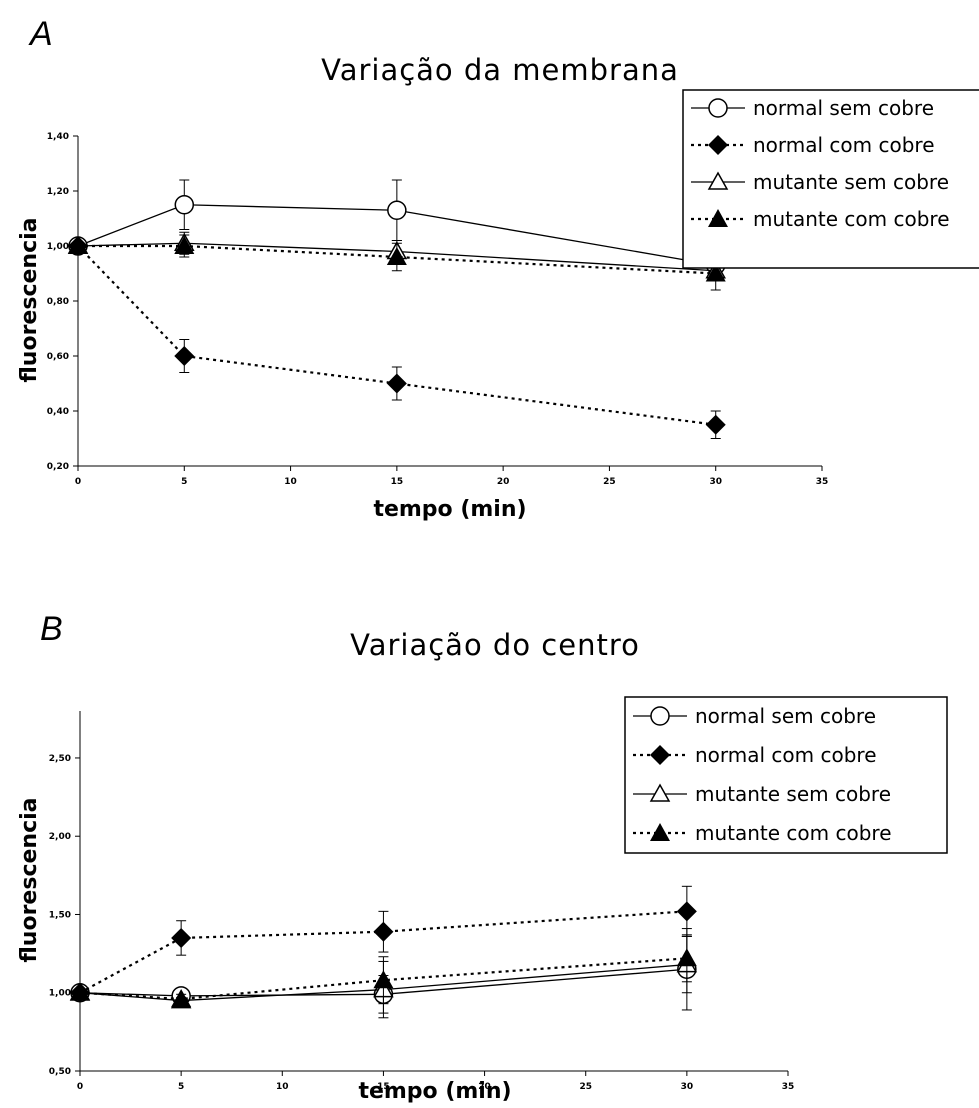 This screenshot has height=1108, width=979. What do you see at coordinates (58, 137) in the screenshot?
I see `y-tick-label: 1,40` at bounding box center [58, 137].